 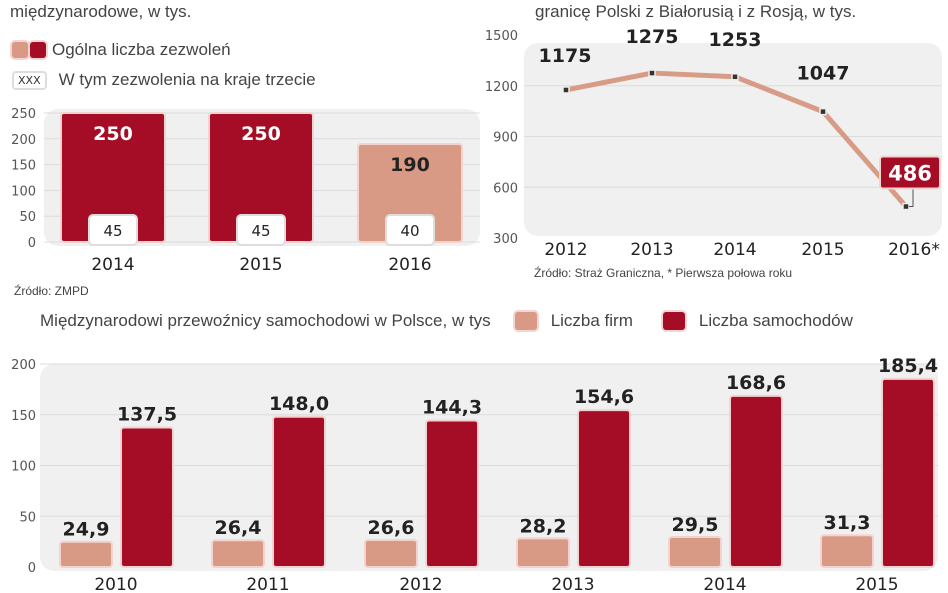 What do you see at coordinates (505, 239) in the screenshot?
I see `y-tick-label: 300` at bounding box center [505, 239].